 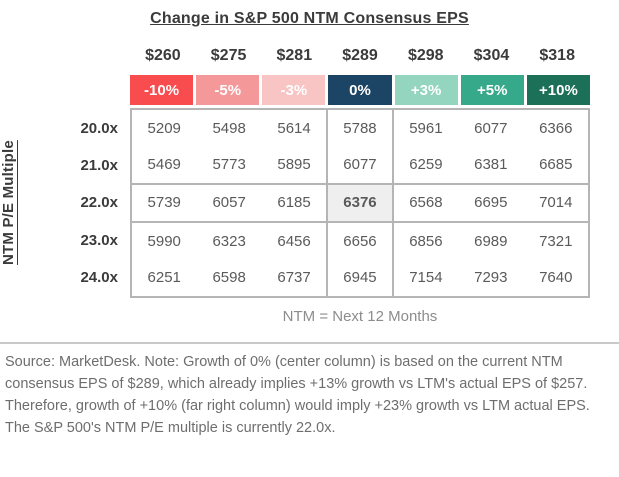 I want to click on matrix-cell: 6259, so click(x=426, y=165).